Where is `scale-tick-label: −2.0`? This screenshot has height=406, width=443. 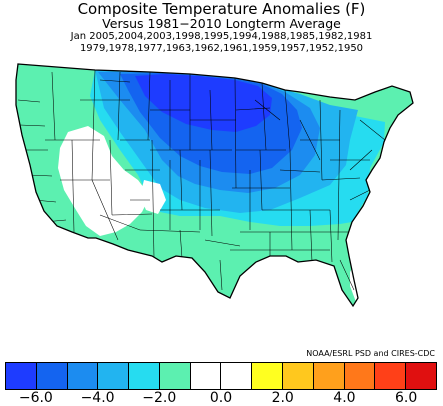
scale-tick-label: −2.0 is located at coordinates (159, 398).